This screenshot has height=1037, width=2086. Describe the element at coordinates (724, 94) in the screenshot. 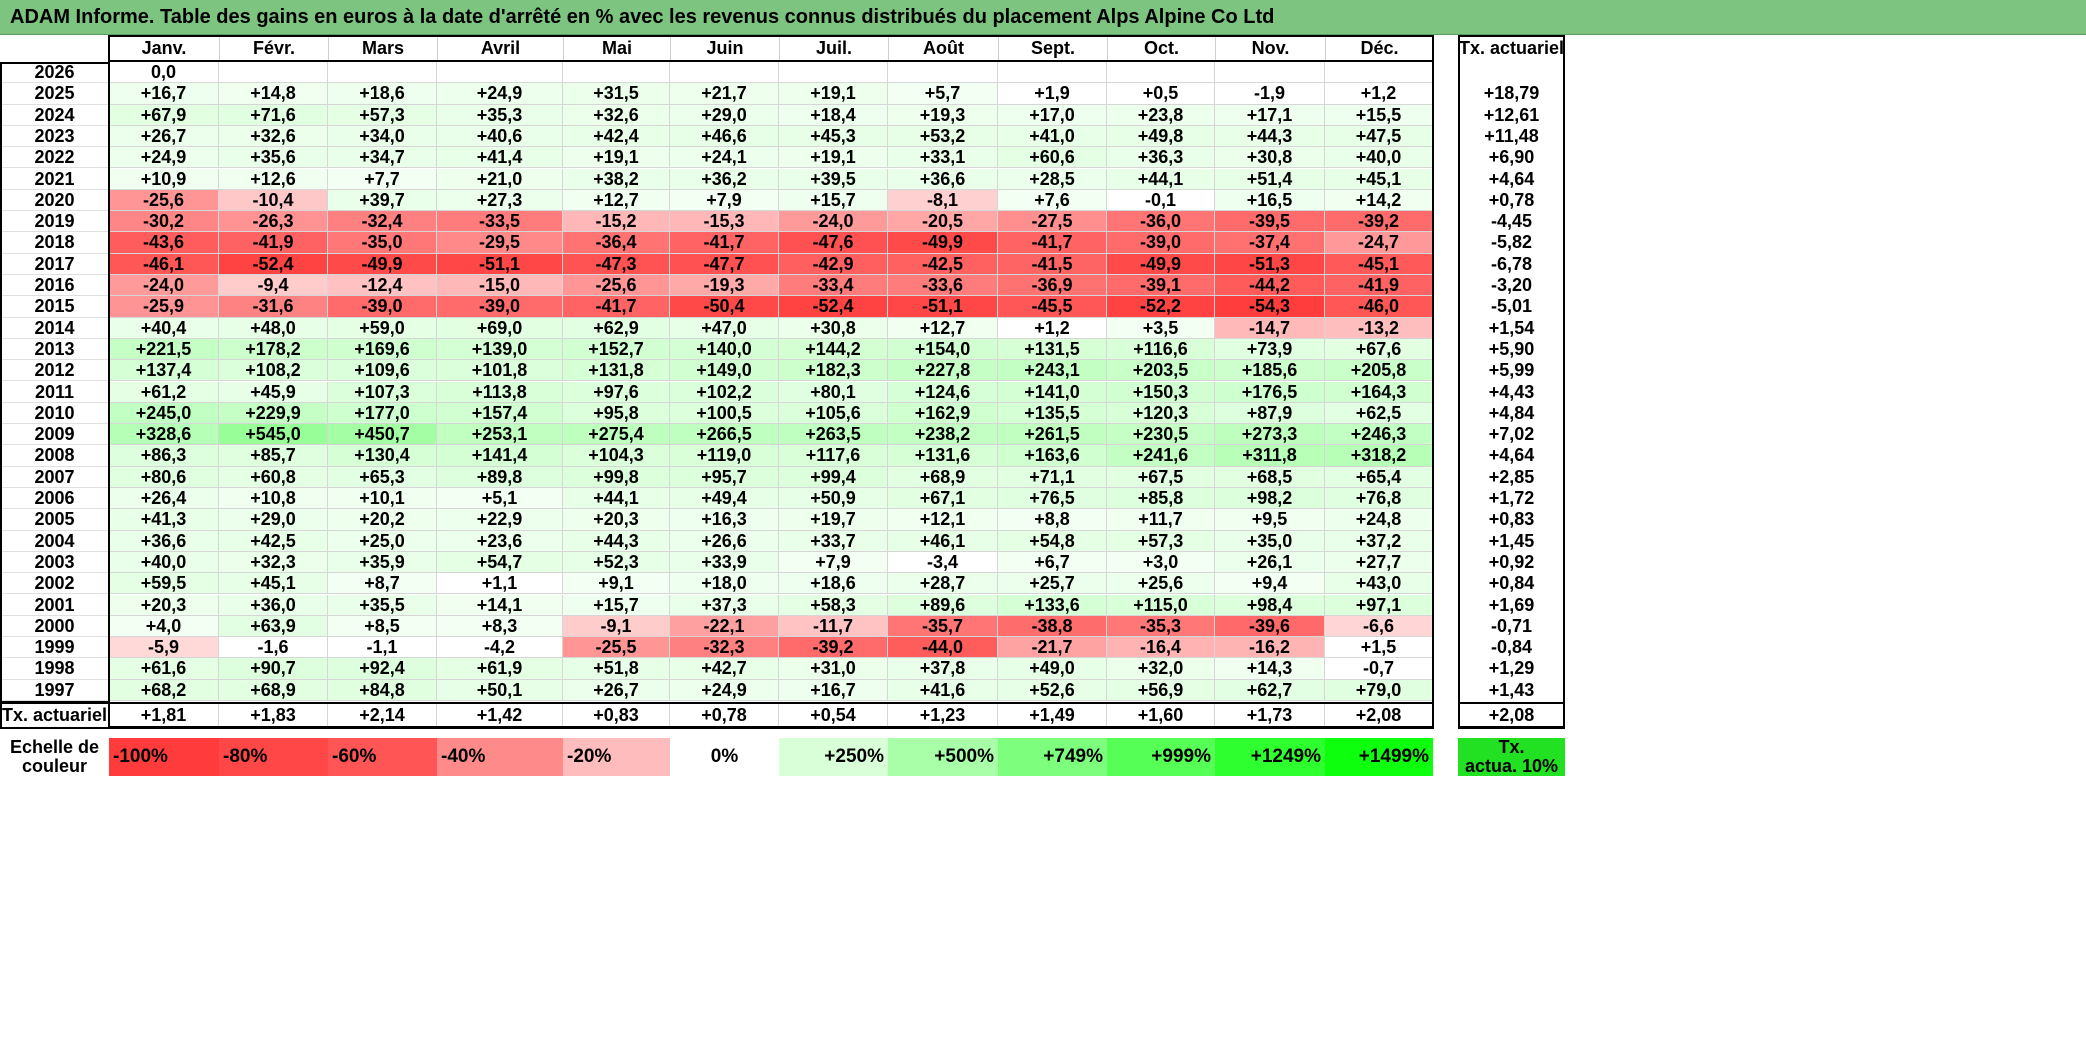

I see `heatmap-cell: +21,7` at that location.